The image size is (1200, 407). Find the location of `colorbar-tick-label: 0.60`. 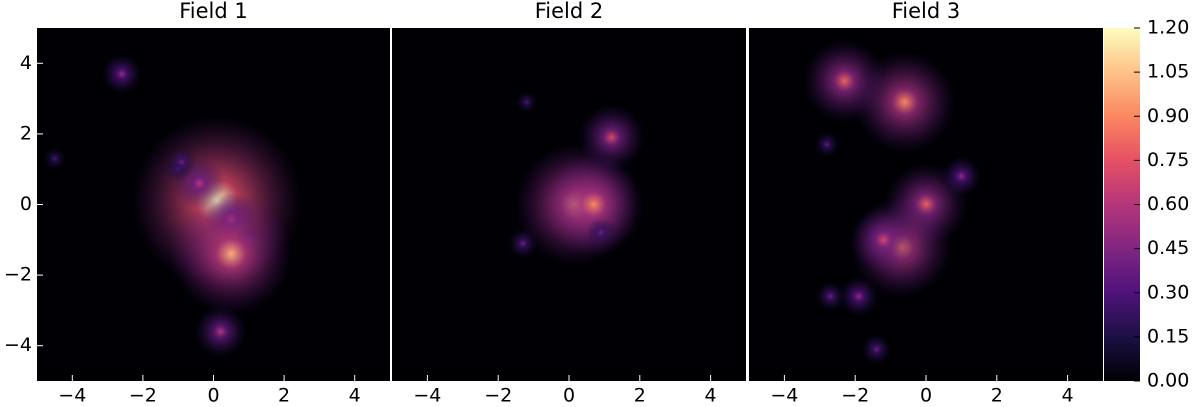

colorbar-tick-label: 0.60 is located at coordinates (1168, 204).